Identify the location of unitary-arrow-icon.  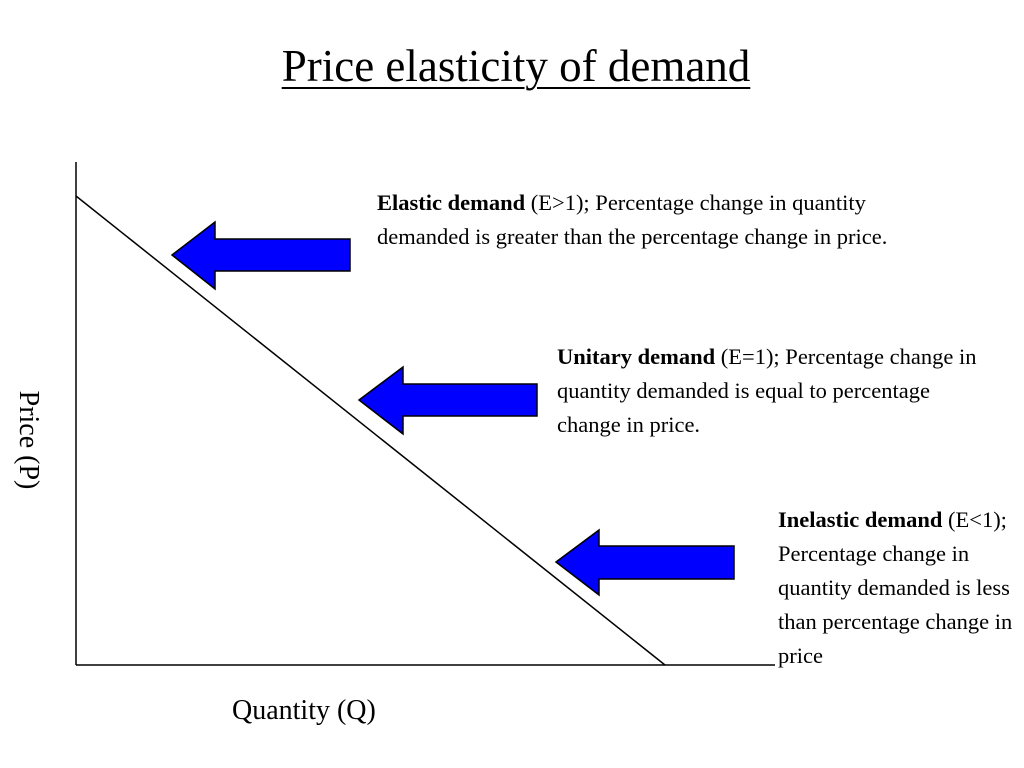
(447, 400).